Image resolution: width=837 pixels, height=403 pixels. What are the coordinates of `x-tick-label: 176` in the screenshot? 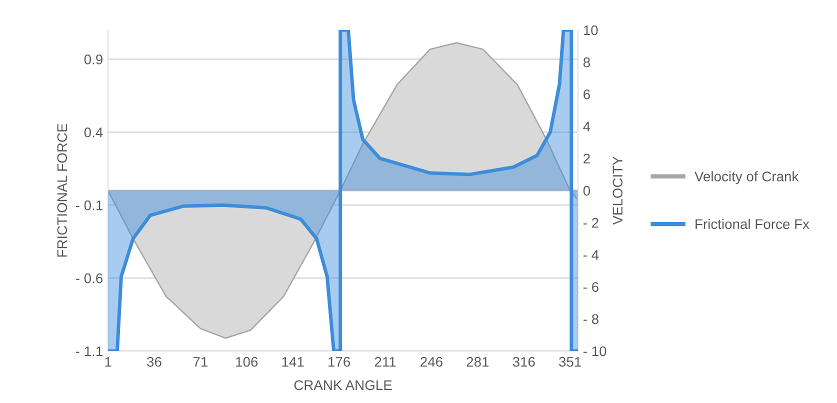 It's located at (339, 361).